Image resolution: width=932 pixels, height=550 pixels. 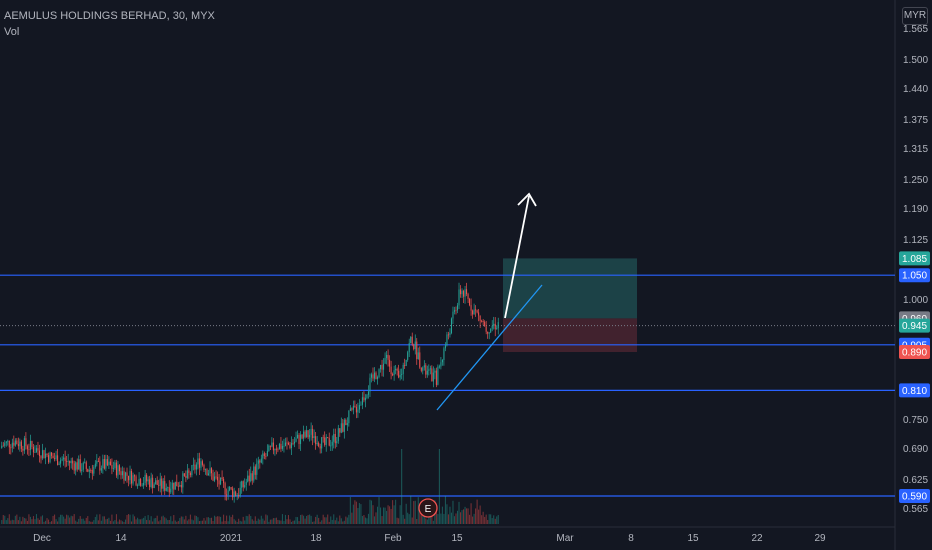 What do you see at coordinates (428, 509) in the screenshot?
I see `earnings-marker-label: E` at bounding box center [428, 509].